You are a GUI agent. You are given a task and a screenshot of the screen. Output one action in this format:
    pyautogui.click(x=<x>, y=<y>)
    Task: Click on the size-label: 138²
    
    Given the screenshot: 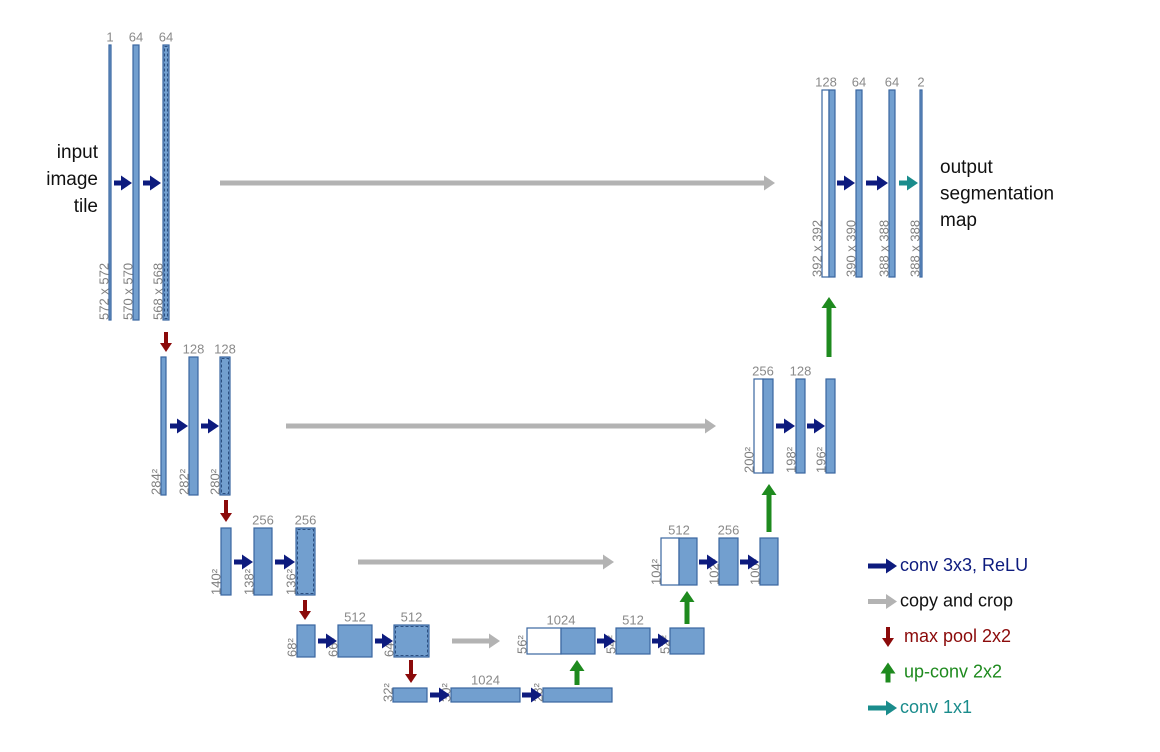 What is the action you would take?
    pyautogui.click(x=248, y=581)
    